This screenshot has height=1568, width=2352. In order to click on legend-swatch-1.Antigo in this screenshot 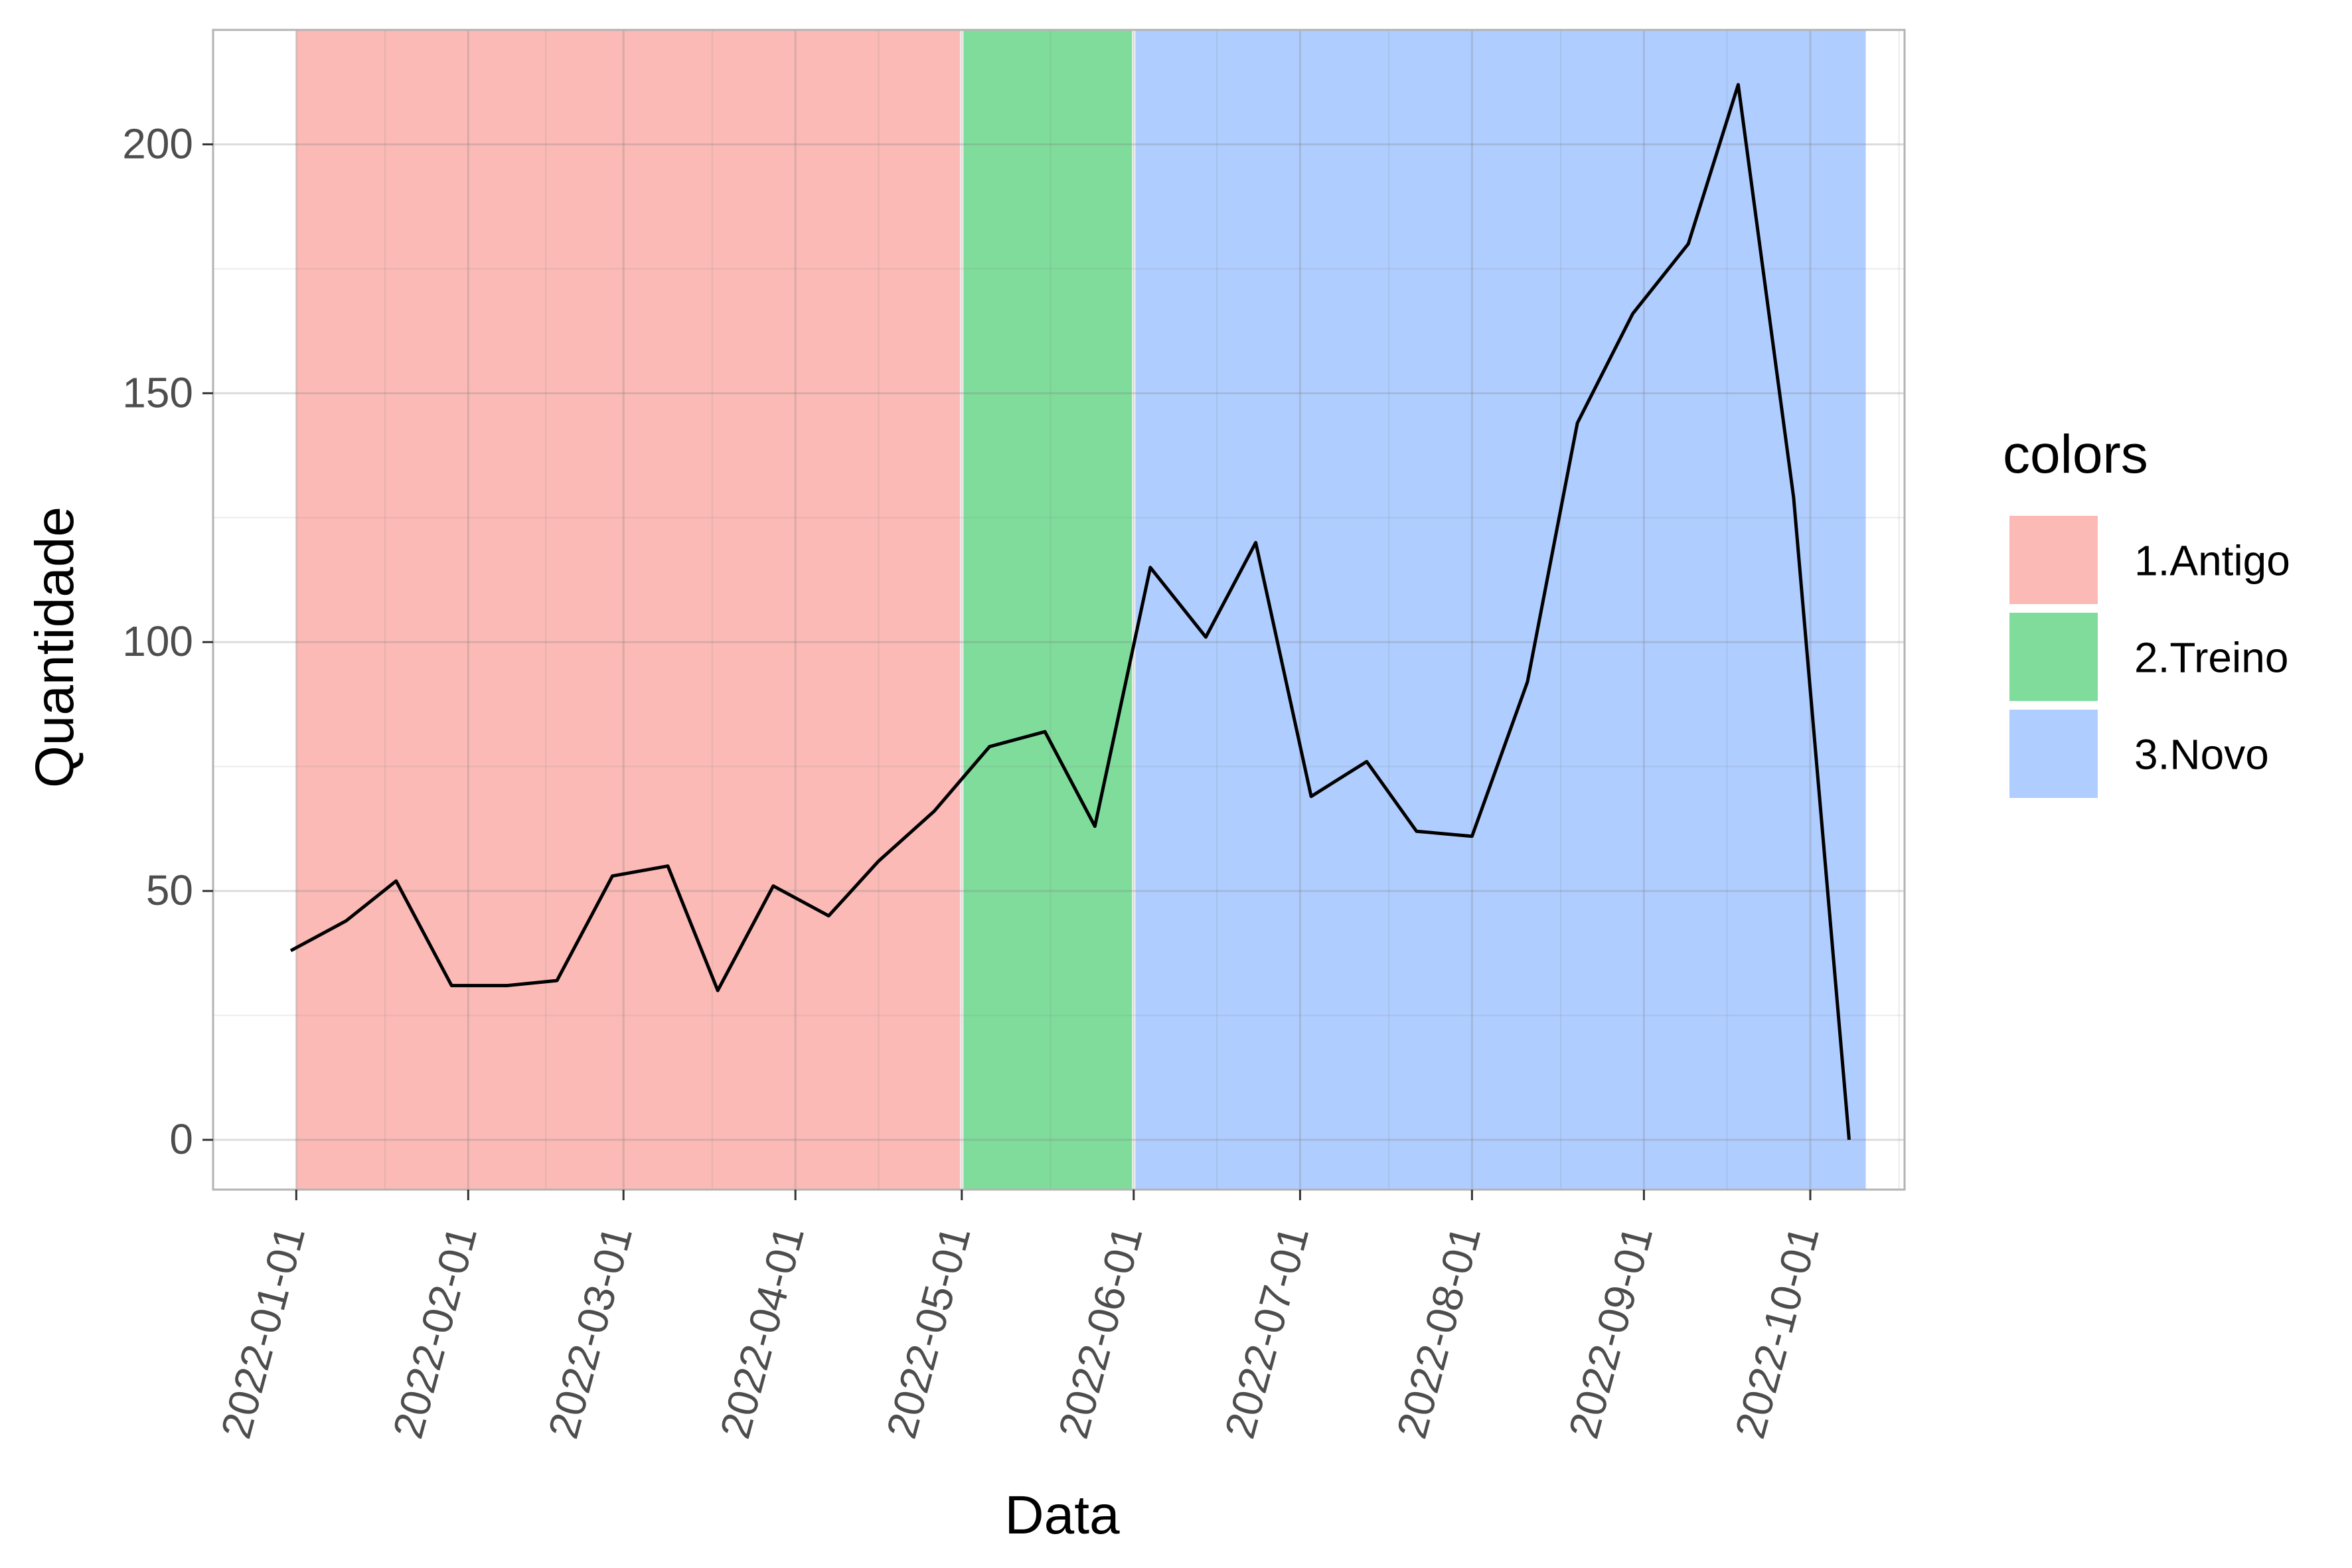, I will do `click(2053, 560)`.